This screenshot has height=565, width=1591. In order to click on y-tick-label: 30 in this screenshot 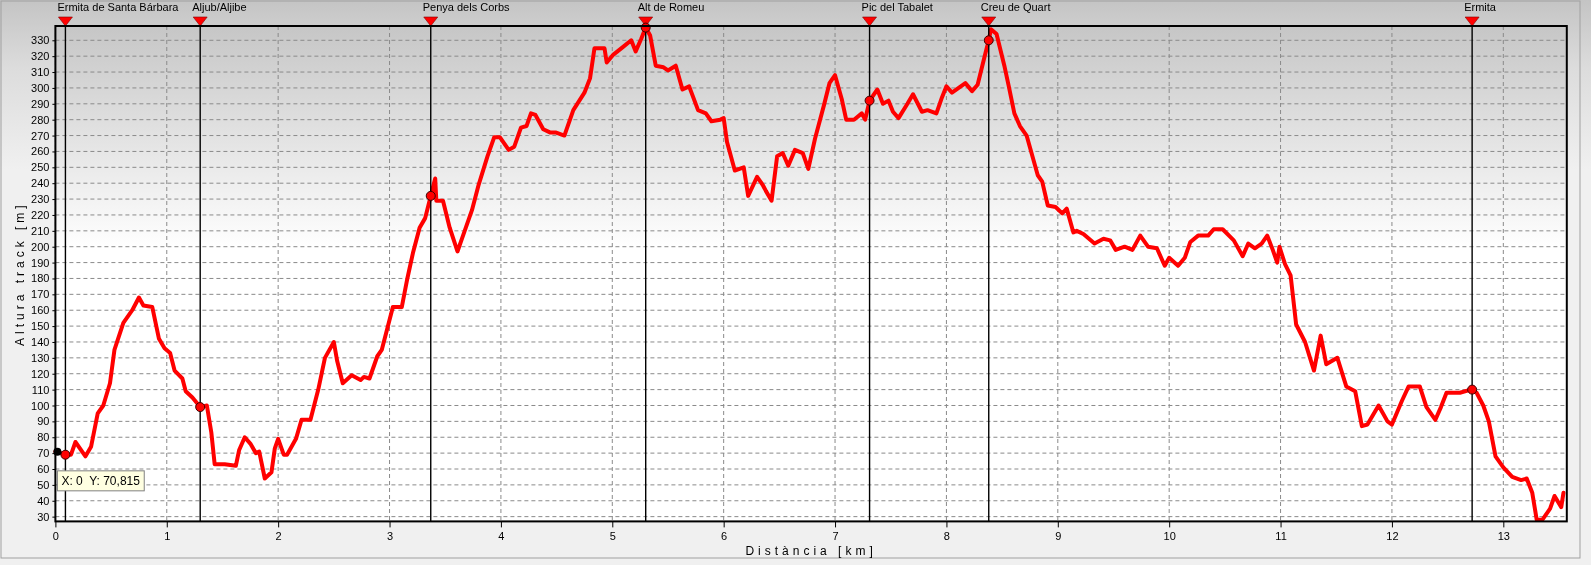, I will do `click(43, 516)`.